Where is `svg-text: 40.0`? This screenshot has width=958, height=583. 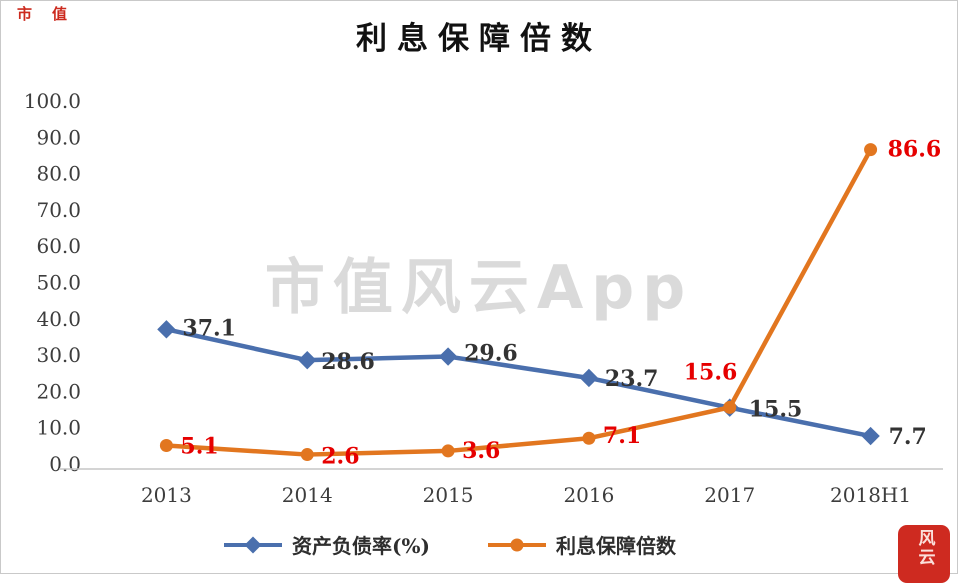
svg-text: 40.0 is located at coordinates (58, 319).